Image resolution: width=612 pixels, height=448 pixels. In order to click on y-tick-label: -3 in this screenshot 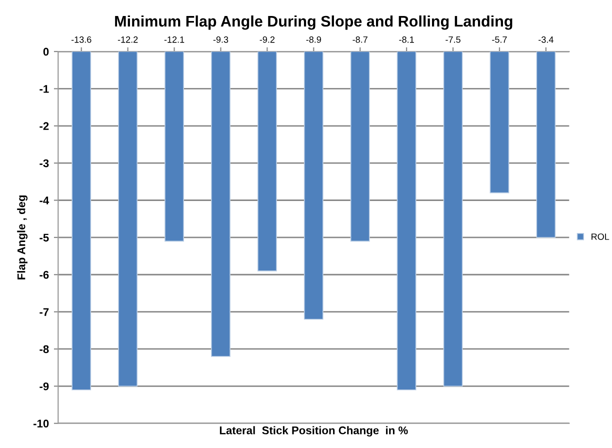, I will do `click(44, 163)`.